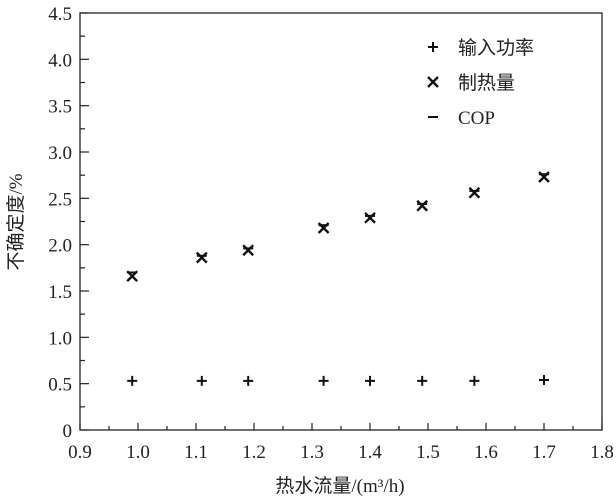 This screenshot has height=499, width=616. I want to click on x-tick-label: 1.3, so click(312, 452).